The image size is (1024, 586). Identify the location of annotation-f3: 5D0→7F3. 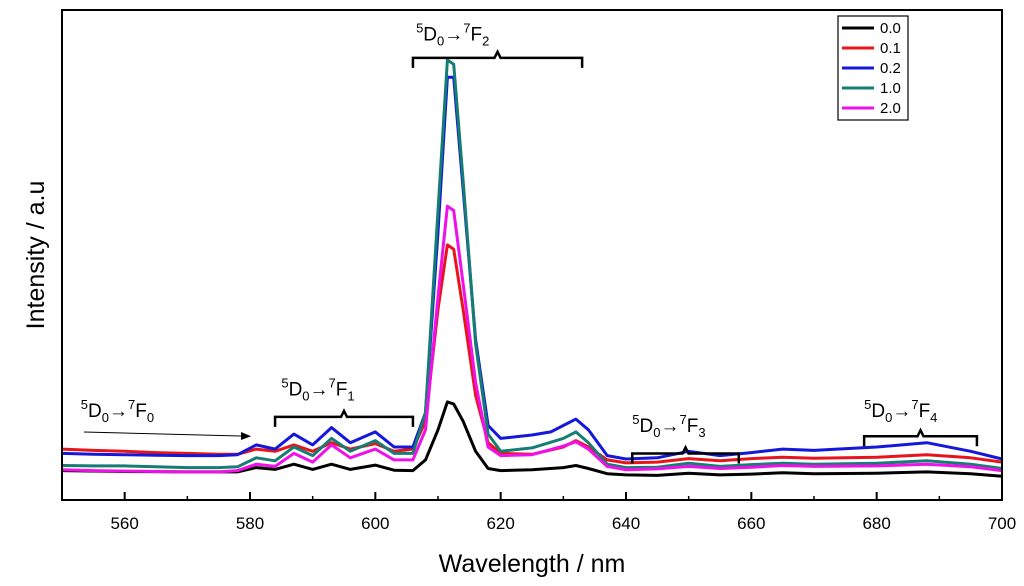
(686, 438).